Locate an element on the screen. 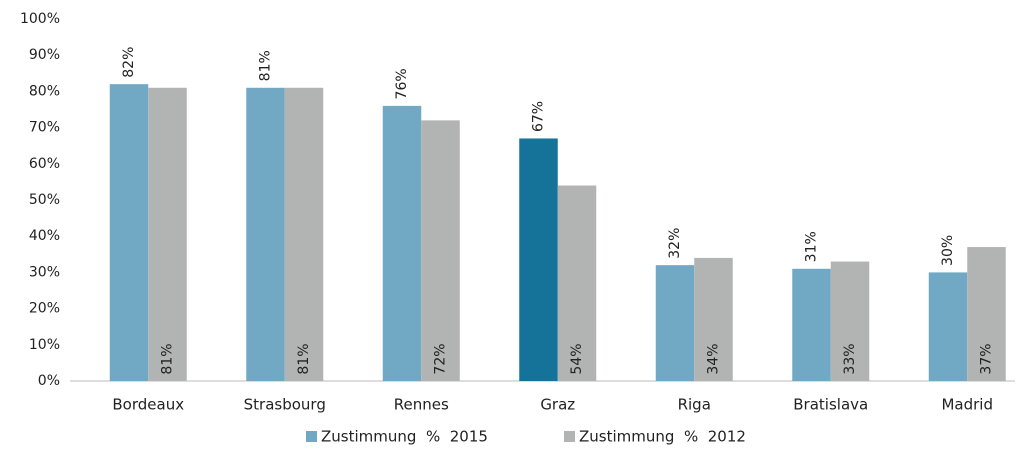 The height and width of the screenshot is (451, 1022). y-tick-label: 10% is located at coordinates (44, 345).